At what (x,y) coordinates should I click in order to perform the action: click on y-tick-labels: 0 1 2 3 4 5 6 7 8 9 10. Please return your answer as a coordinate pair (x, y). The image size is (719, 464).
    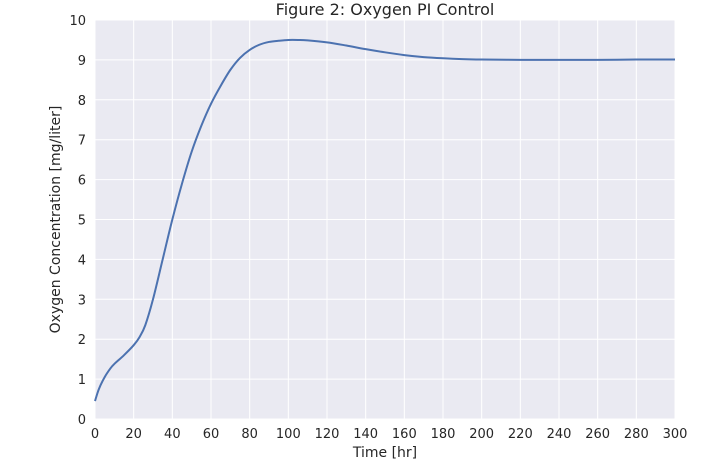
    Looking at the image, I should click on (77, 221).